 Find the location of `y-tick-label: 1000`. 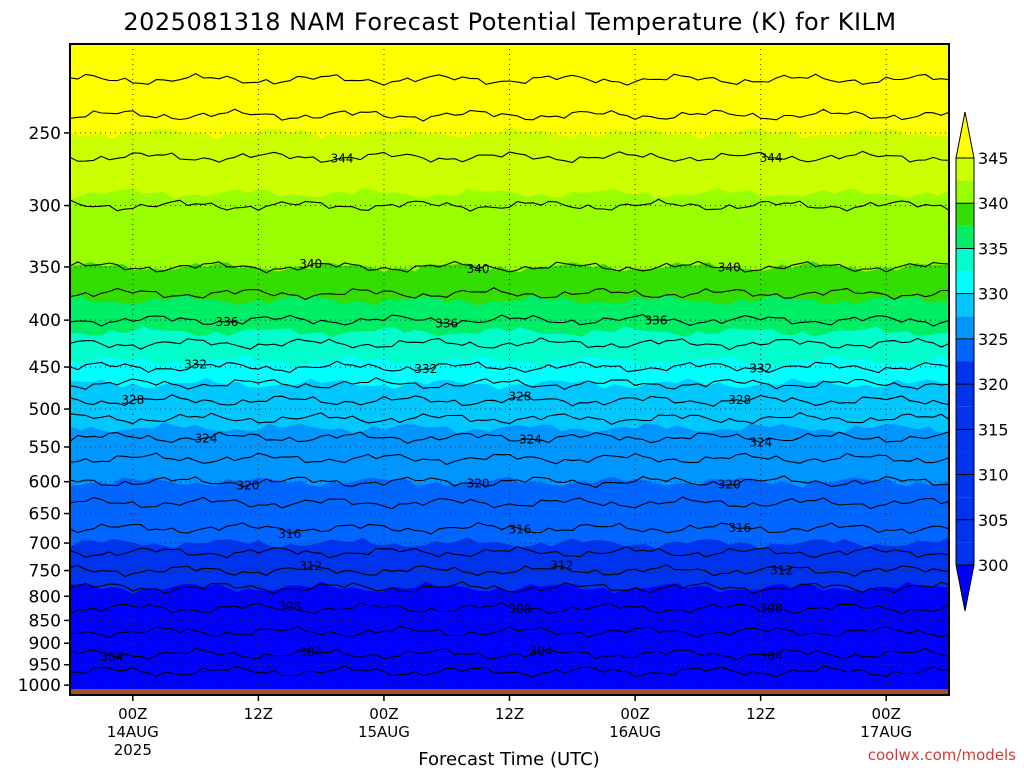

y-tick-label: 1000 is located at coordinates (39, 686).